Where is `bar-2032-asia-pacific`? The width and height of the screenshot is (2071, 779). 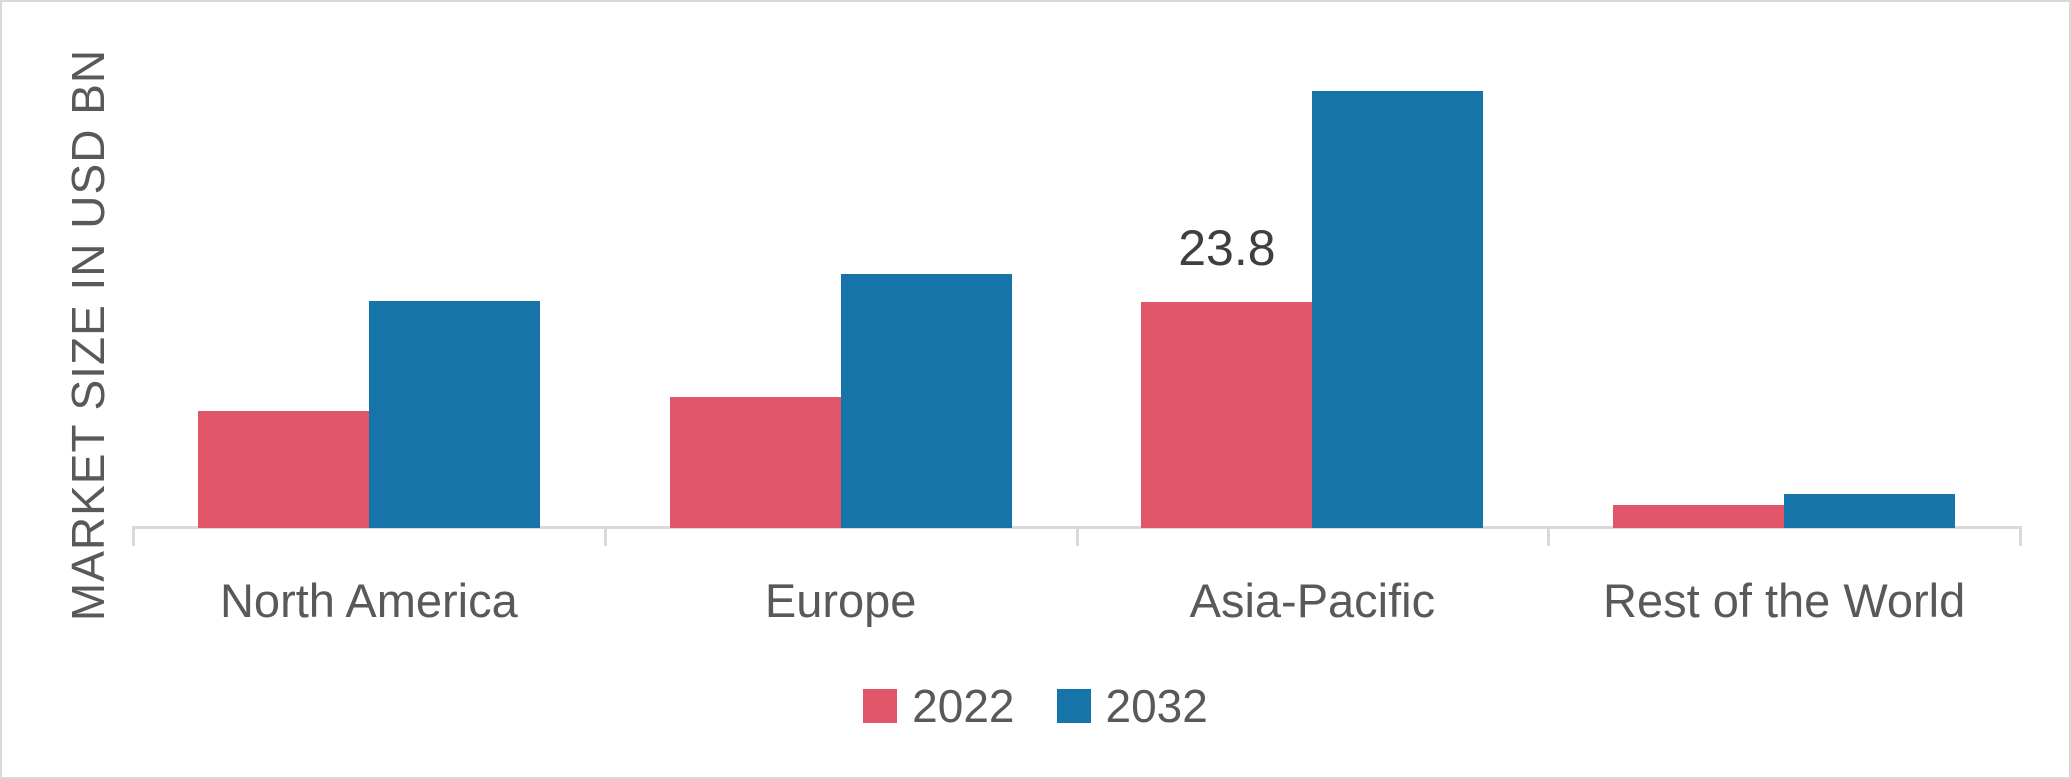
bar-2032-asia-pacific is located at coordinates (1398, 309).